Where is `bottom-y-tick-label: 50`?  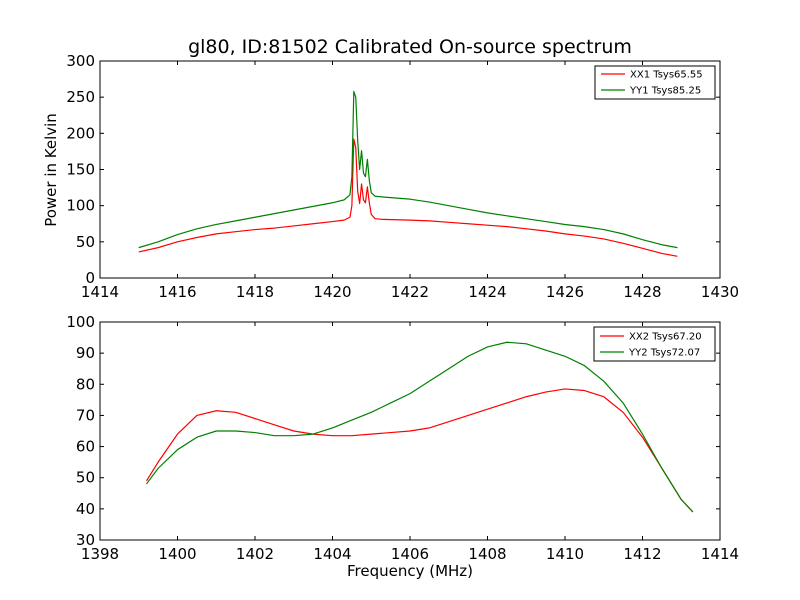
bottom-y-tick-label: 50 is located at coordinates (85, 478).